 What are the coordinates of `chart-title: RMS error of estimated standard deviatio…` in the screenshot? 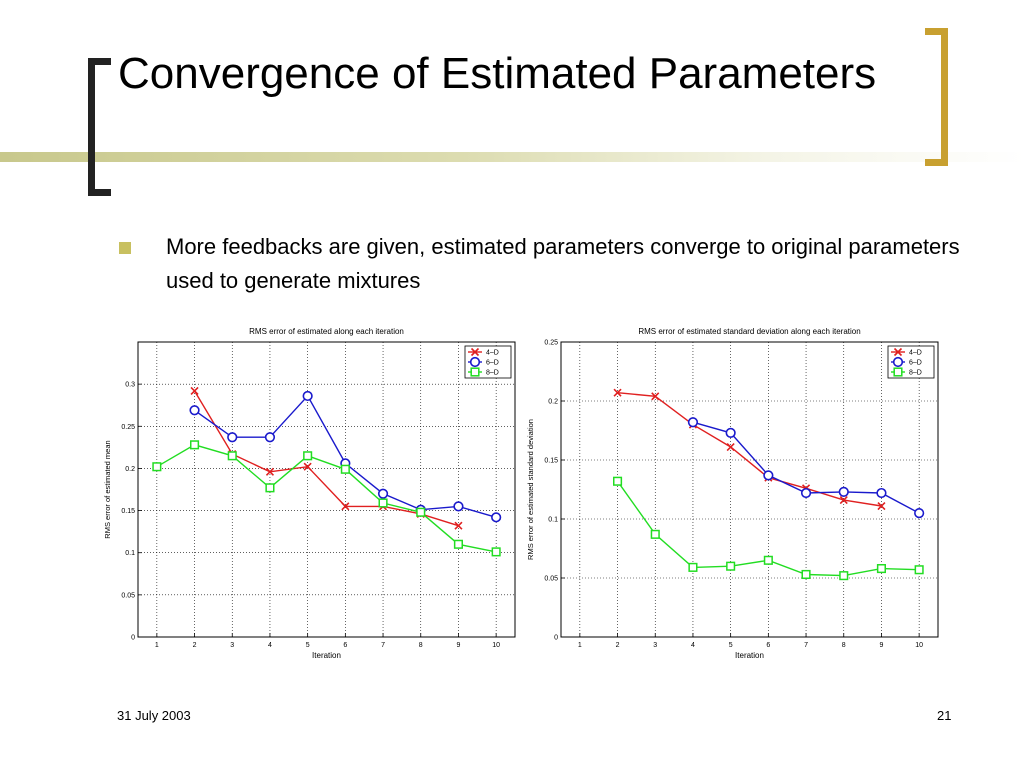 It's located at (749, 331).